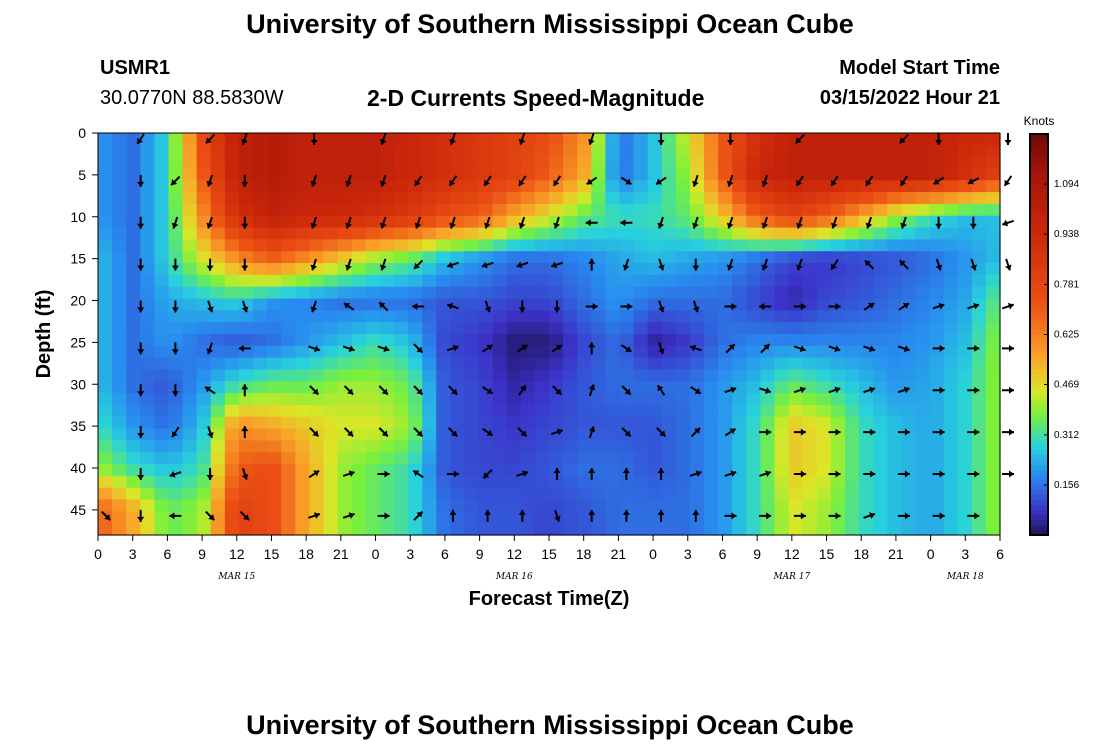  I want to click on x-date-label: MAR 15, so click(236, 577).